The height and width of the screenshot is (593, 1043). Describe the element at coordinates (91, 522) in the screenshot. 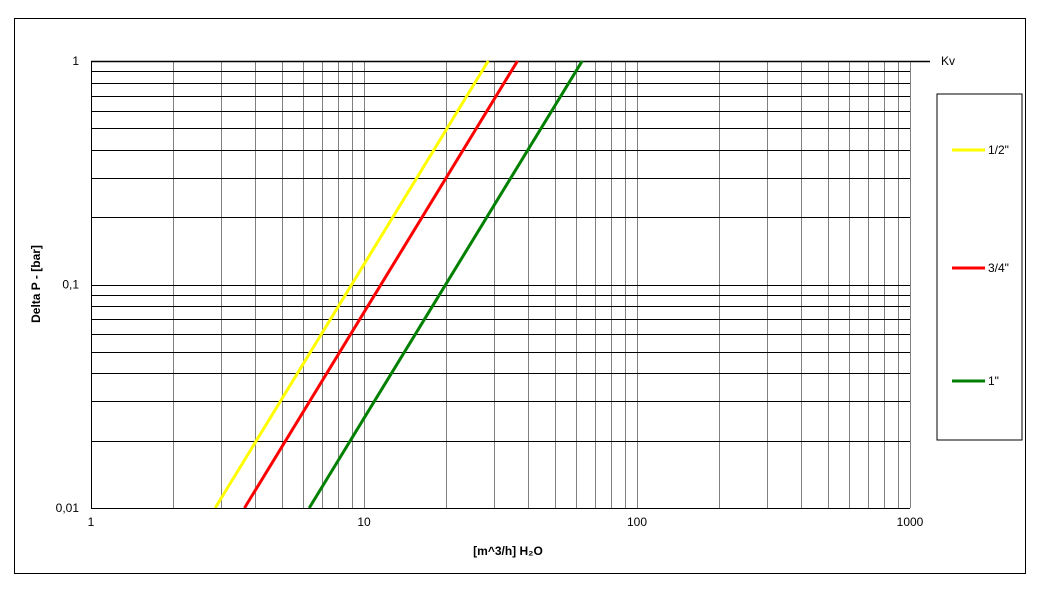

I see `x-tick-label: 1` at that location.